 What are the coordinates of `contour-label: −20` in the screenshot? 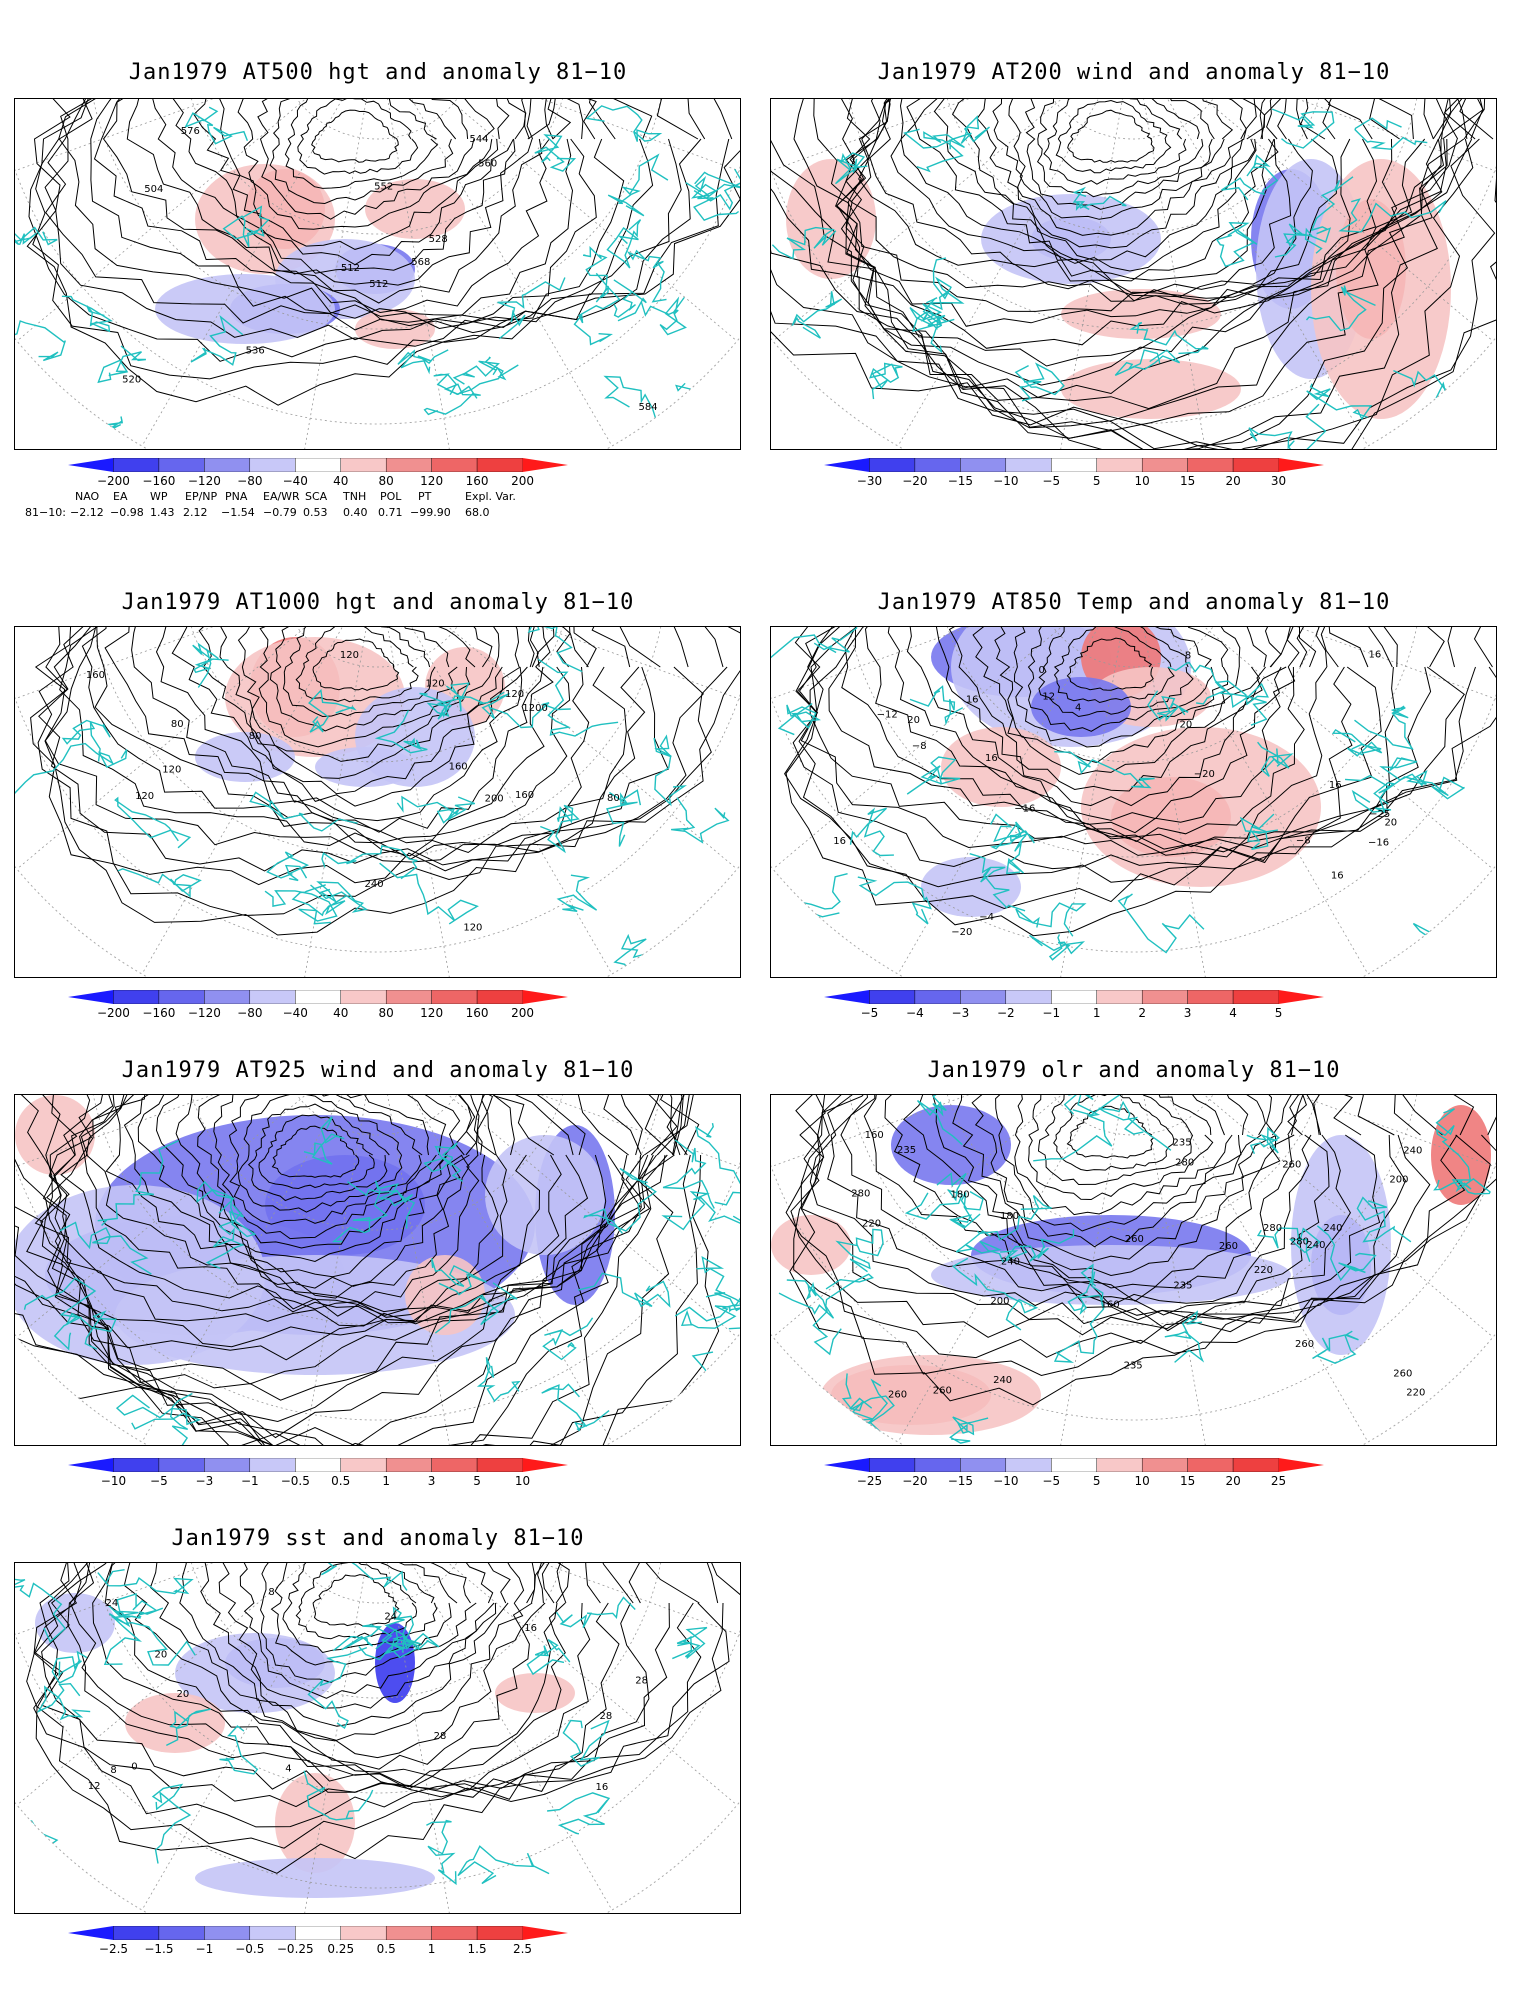 It's located at (1204, 774).